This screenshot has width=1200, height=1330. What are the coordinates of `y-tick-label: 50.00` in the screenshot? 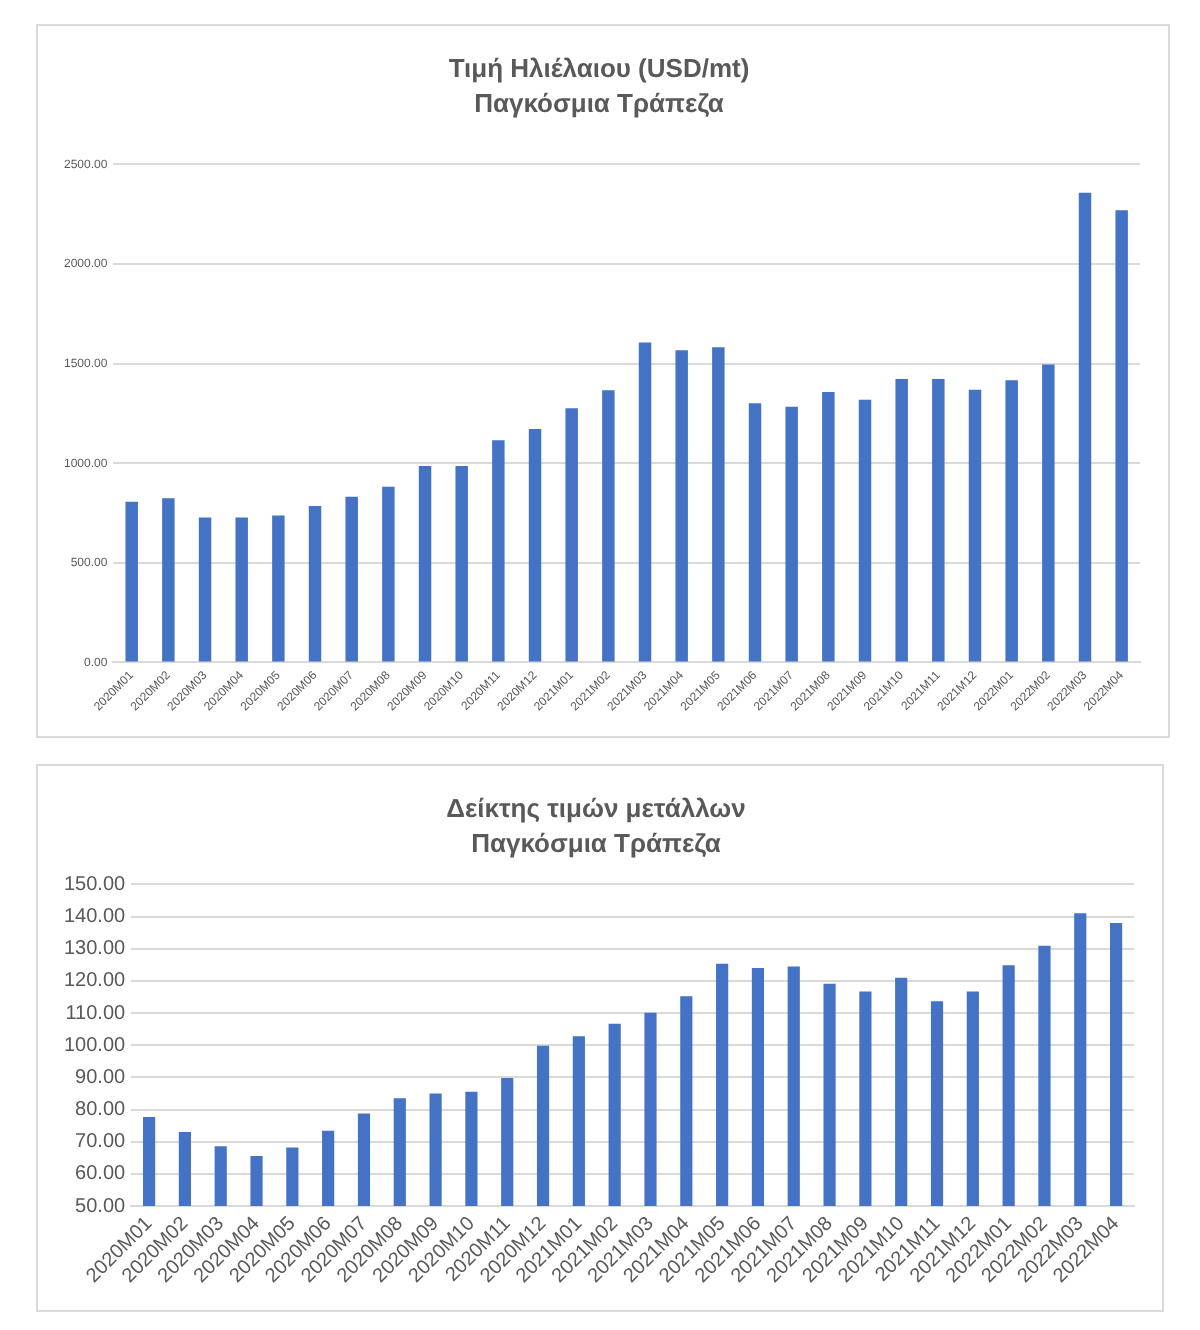 It's located at (101, 1206).